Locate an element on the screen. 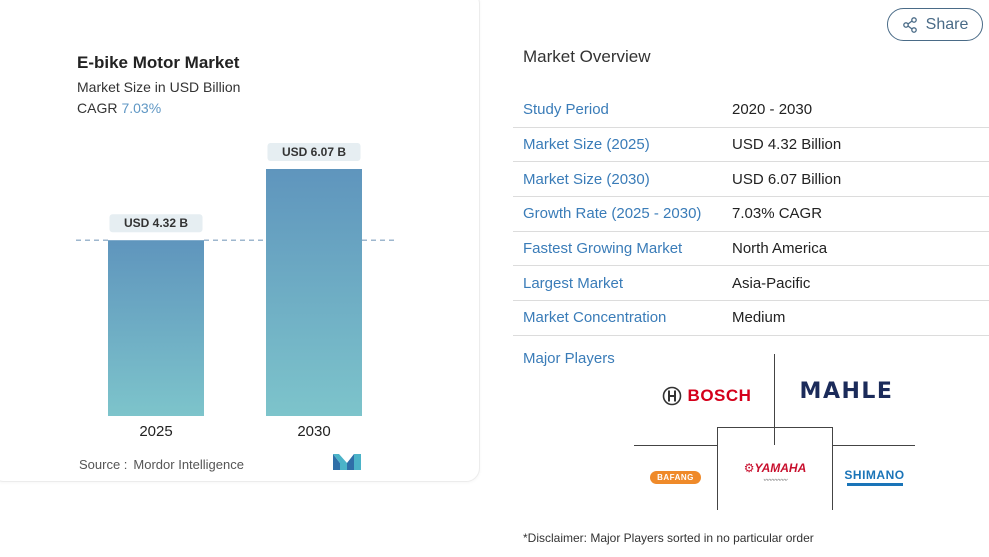  major-players-grid: BOSCH MAHLE BAFANG ⚙YAMAHA 〰〰〰〰 SHIMANO is located at coordinates (774, 432).